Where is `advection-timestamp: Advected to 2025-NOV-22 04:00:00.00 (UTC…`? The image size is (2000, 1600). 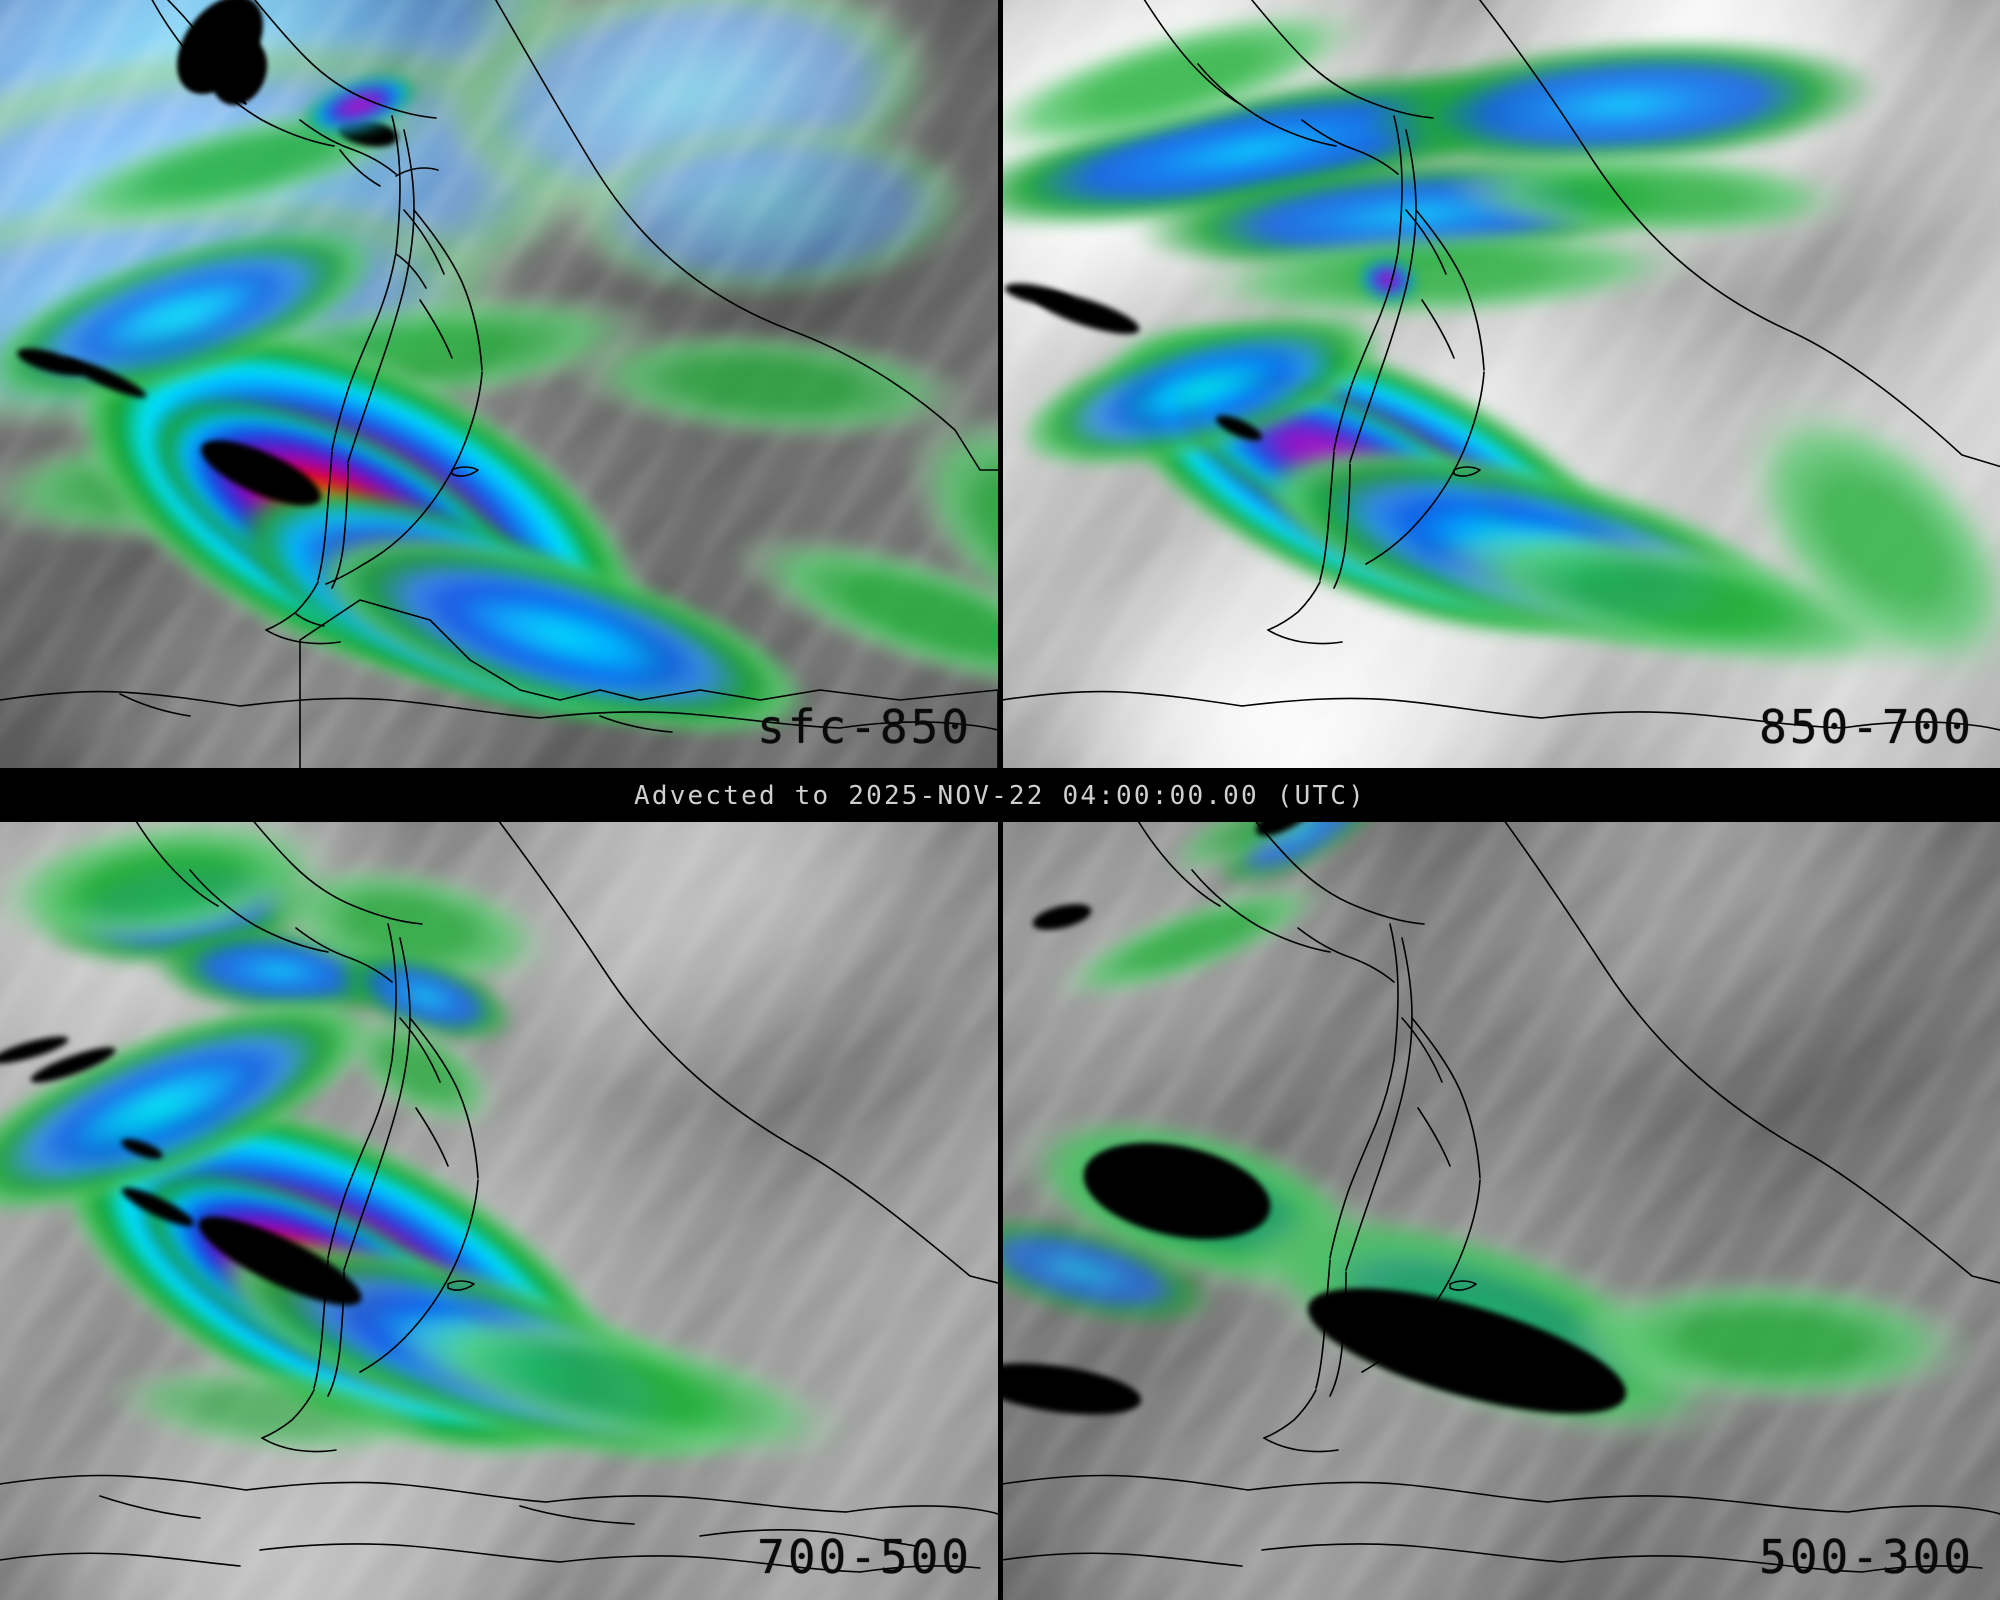 advection-timestamp: Advected to 2025-NOV-22 04:00:00.00 (UTC… is located at coordinates (1000, 796).